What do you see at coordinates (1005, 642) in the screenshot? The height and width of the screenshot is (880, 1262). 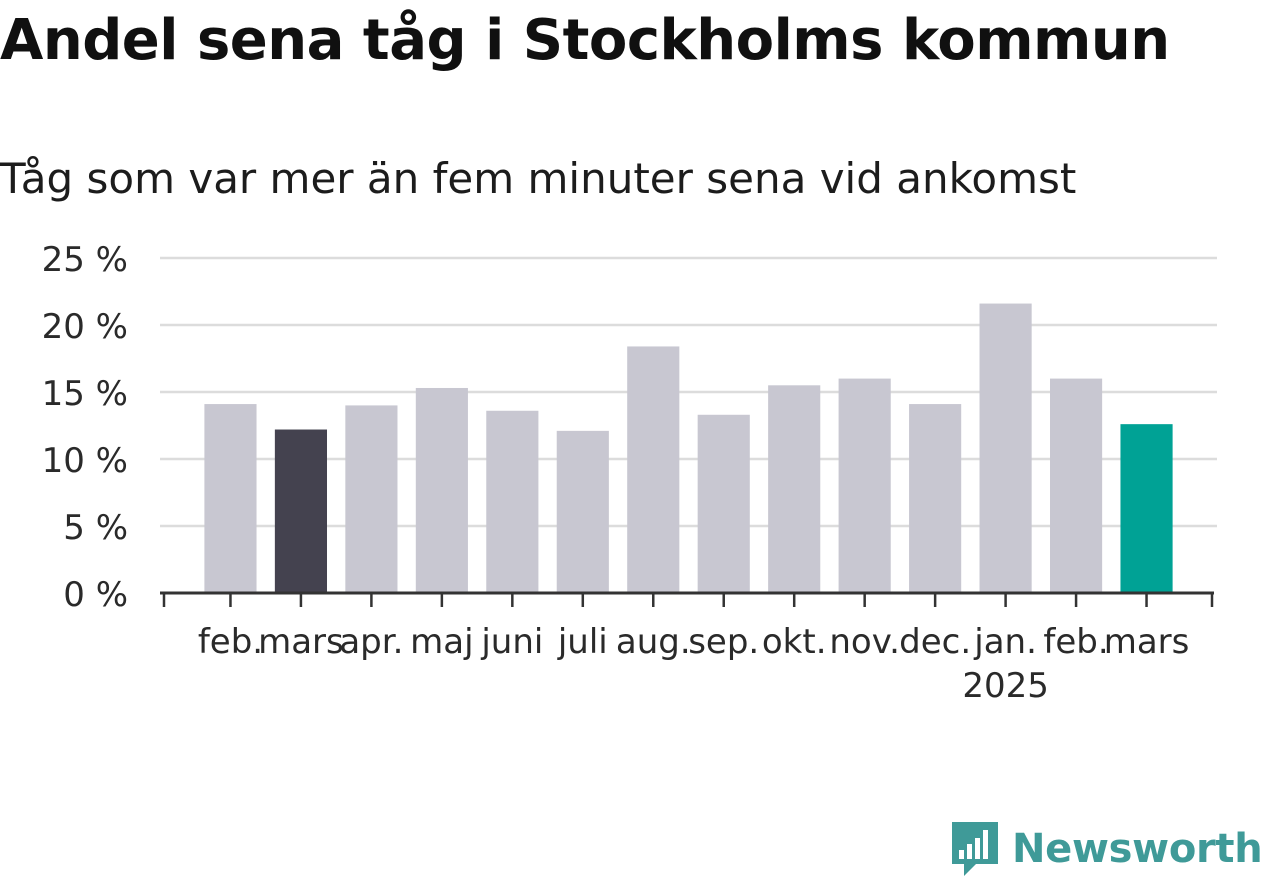 I see `x-tick-label: jan.` at bounding box center [1005, 642].